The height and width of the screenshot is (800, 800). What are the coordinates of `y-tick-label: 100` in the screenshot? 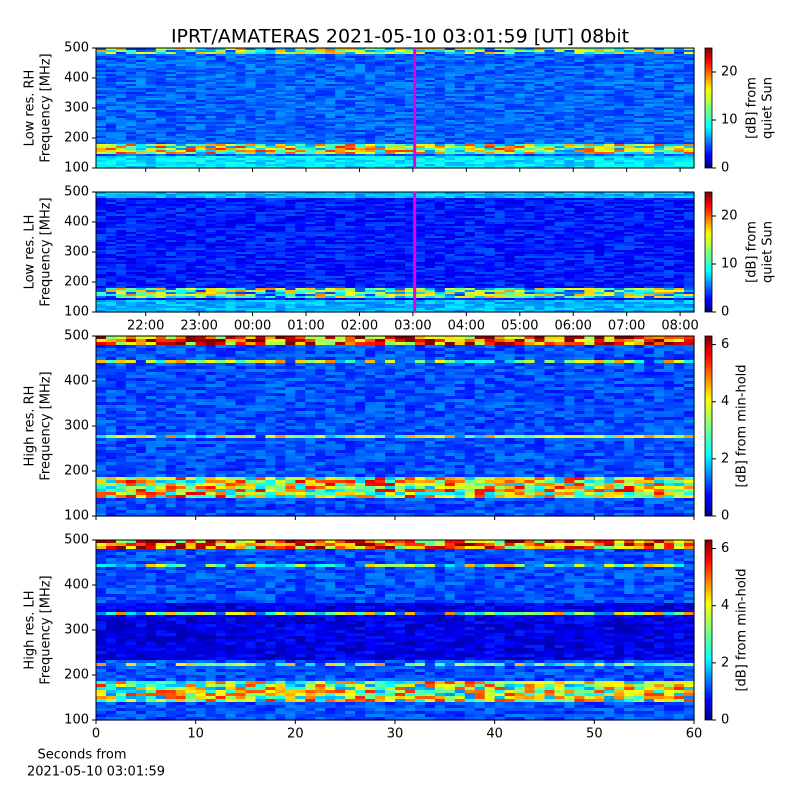 It's located at (76, 168).